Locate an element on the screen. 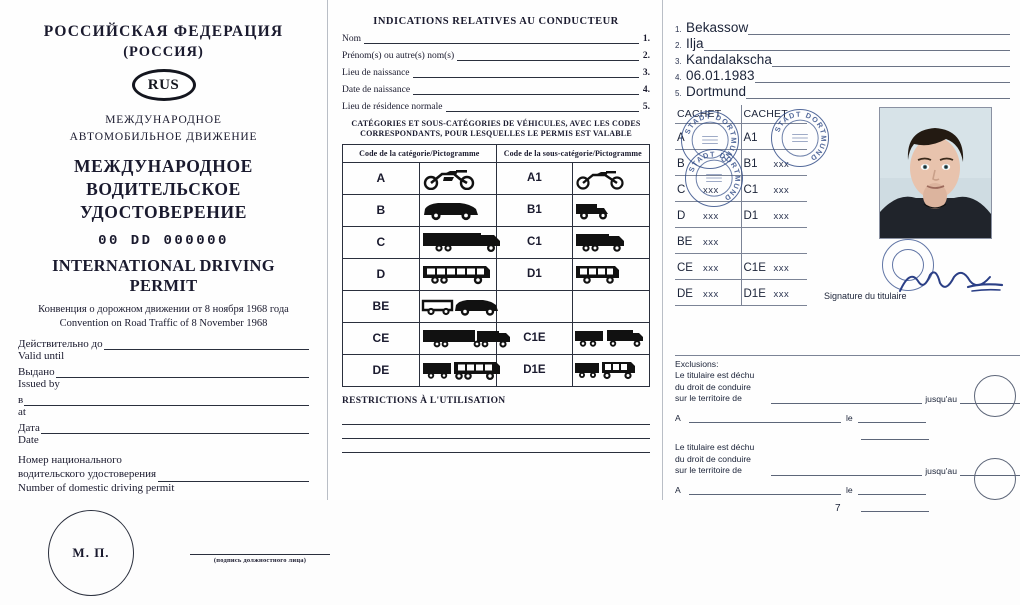 Image resolution: width=1020 pixels, height=605 pixels. official-seal-placeholder: М. П. is located at coordinates (91, 552).